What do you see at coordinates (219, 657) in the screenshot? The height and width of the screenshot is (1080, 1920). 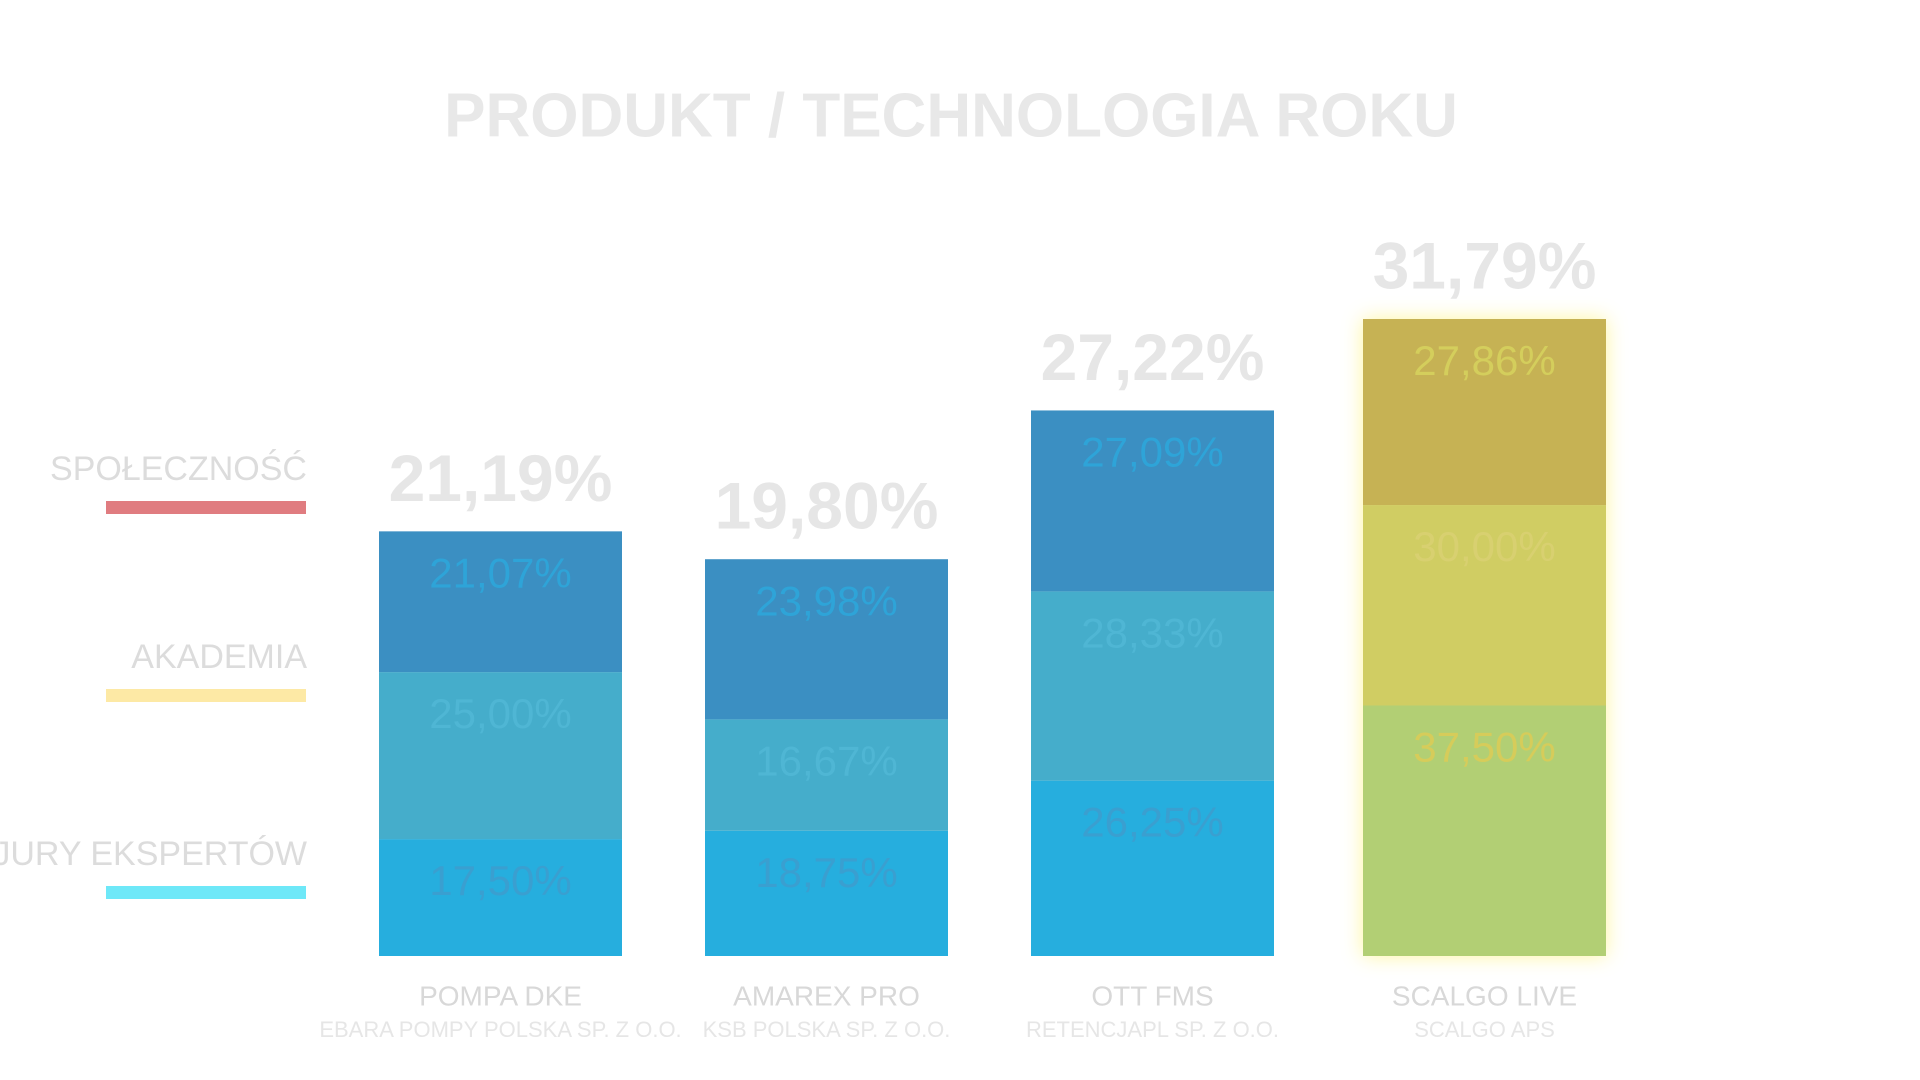 I see `legend-label: AKADEMIA` at bounding box center [219, 657].